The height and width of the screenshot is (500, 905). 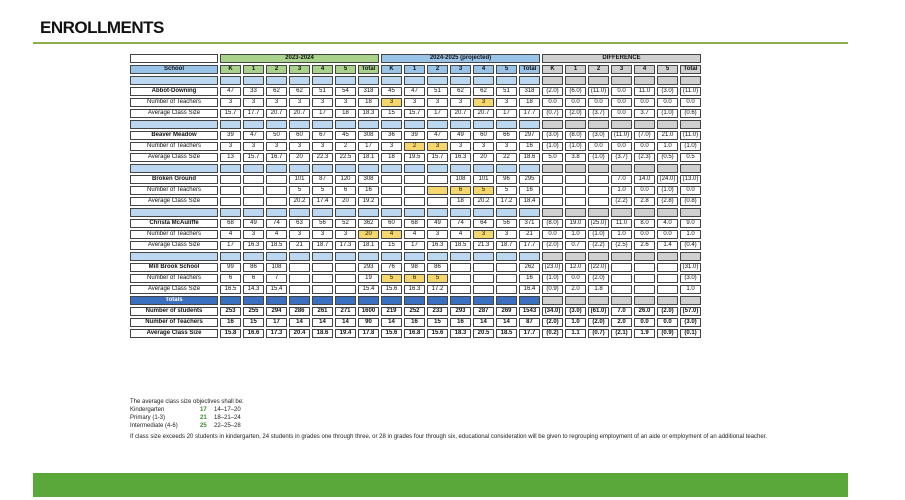 I want to click on grade-column-header: 3, so click(x=460, y=69).